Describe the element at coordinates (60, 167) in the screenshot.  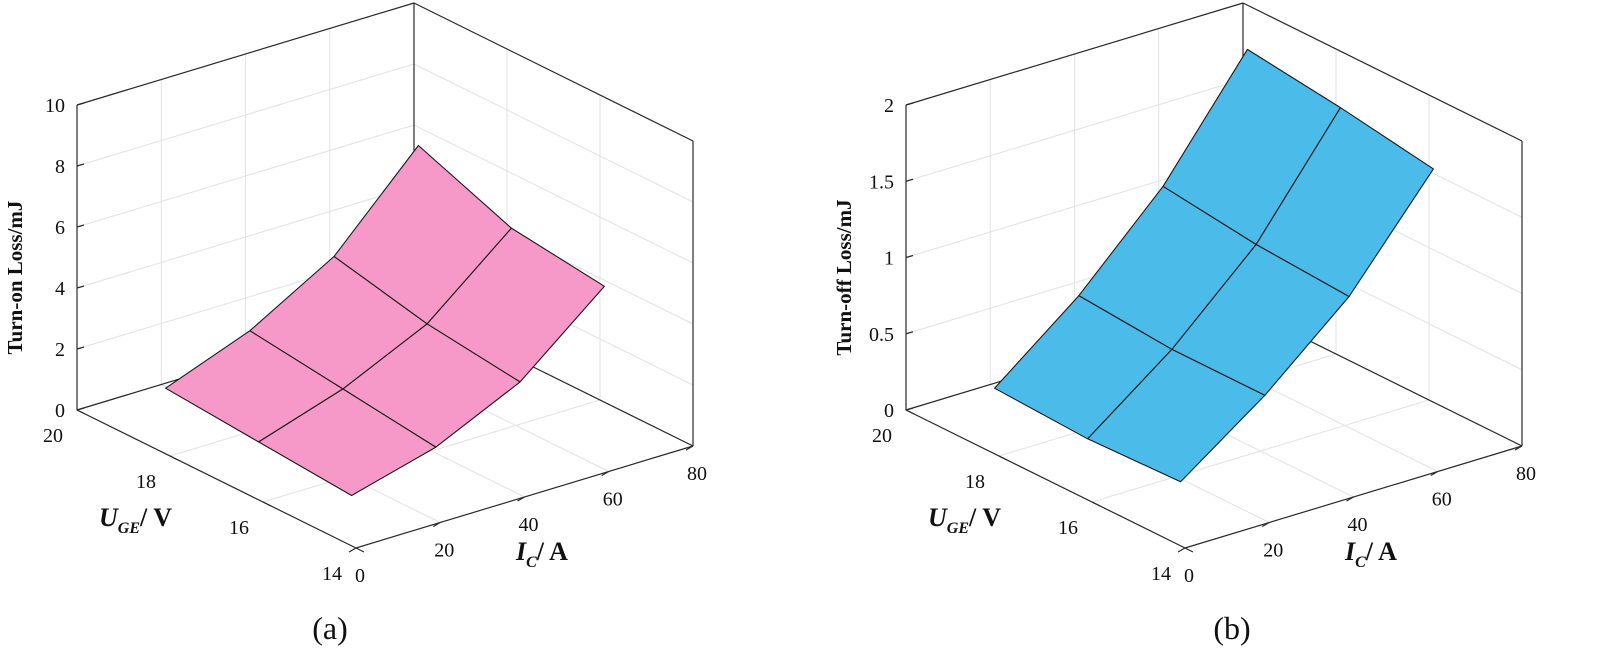
I see `z-tick-label: 8` at that location.